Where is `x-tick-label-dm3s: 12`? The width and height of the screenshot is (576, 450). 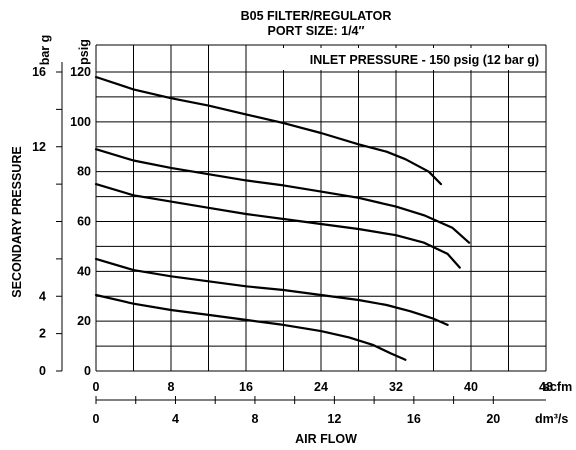
x-tick-label-dm3s: 12 is located at coordinates (334, 419).